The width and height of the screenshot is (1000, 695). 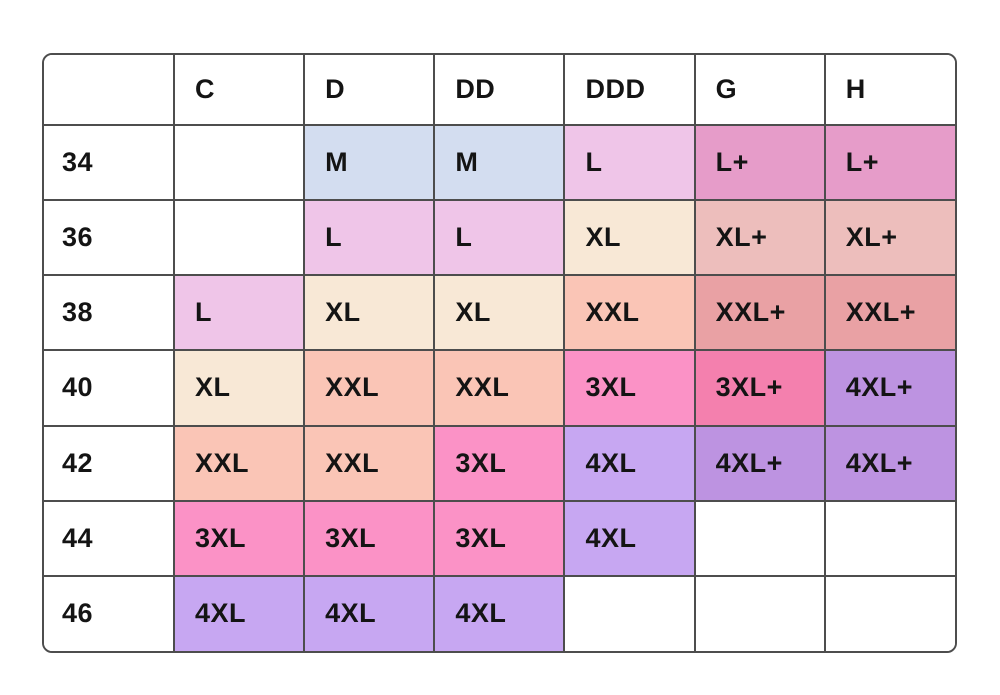 I want to click on cup-size-column-header: D, so click(x=369, y=90).